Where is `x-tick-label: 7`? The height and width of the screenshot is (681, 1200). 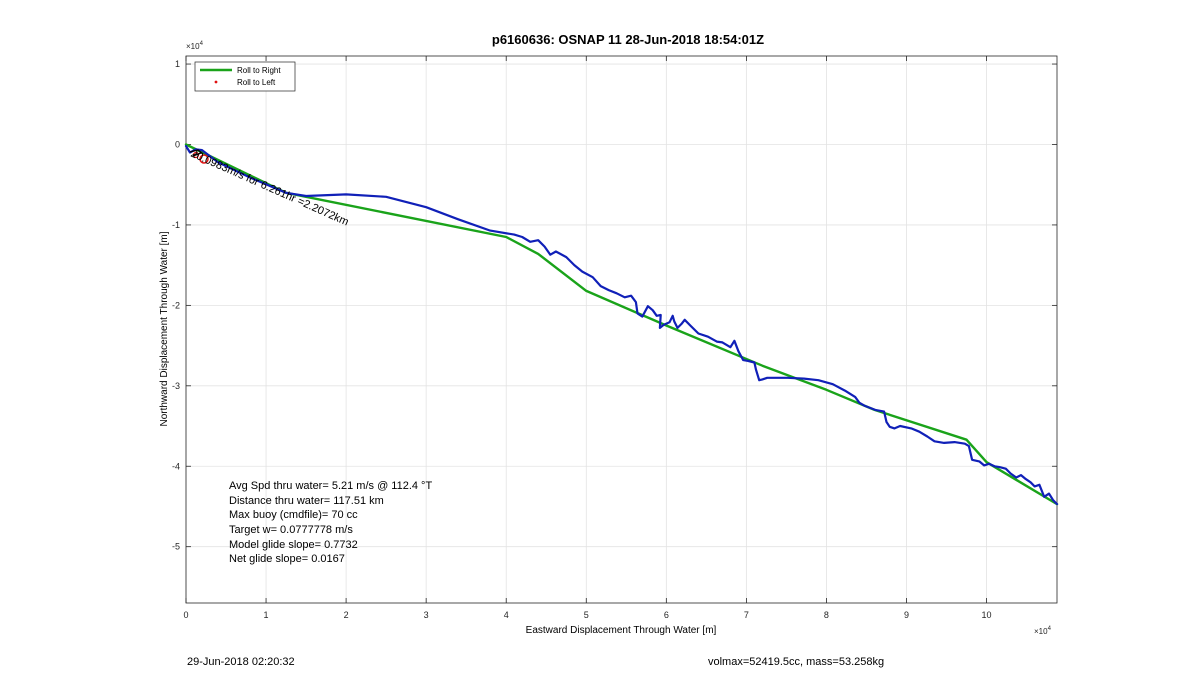 x-tick-label: 7 is located at coordinates (746, 615).